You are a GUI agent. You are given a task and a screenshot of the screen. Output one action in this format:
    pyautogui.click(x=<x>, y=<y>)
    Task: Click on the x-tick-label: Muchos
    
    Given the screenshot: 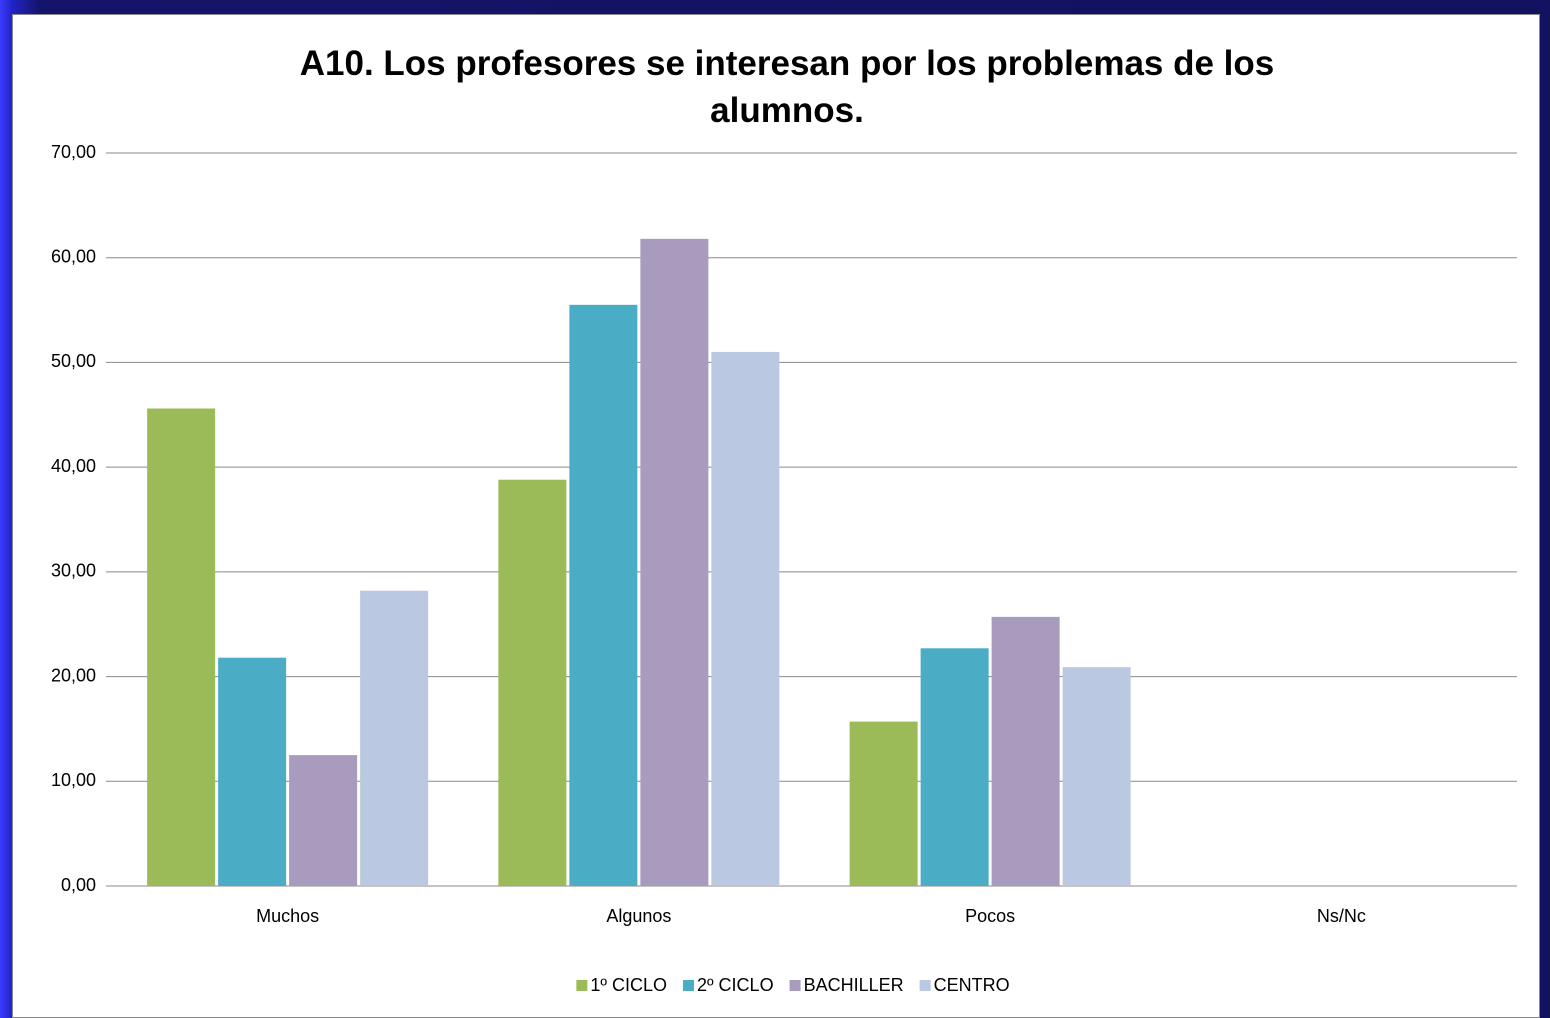 What is the action you would take?
    pyautogui.click(x=287, y=916)
    